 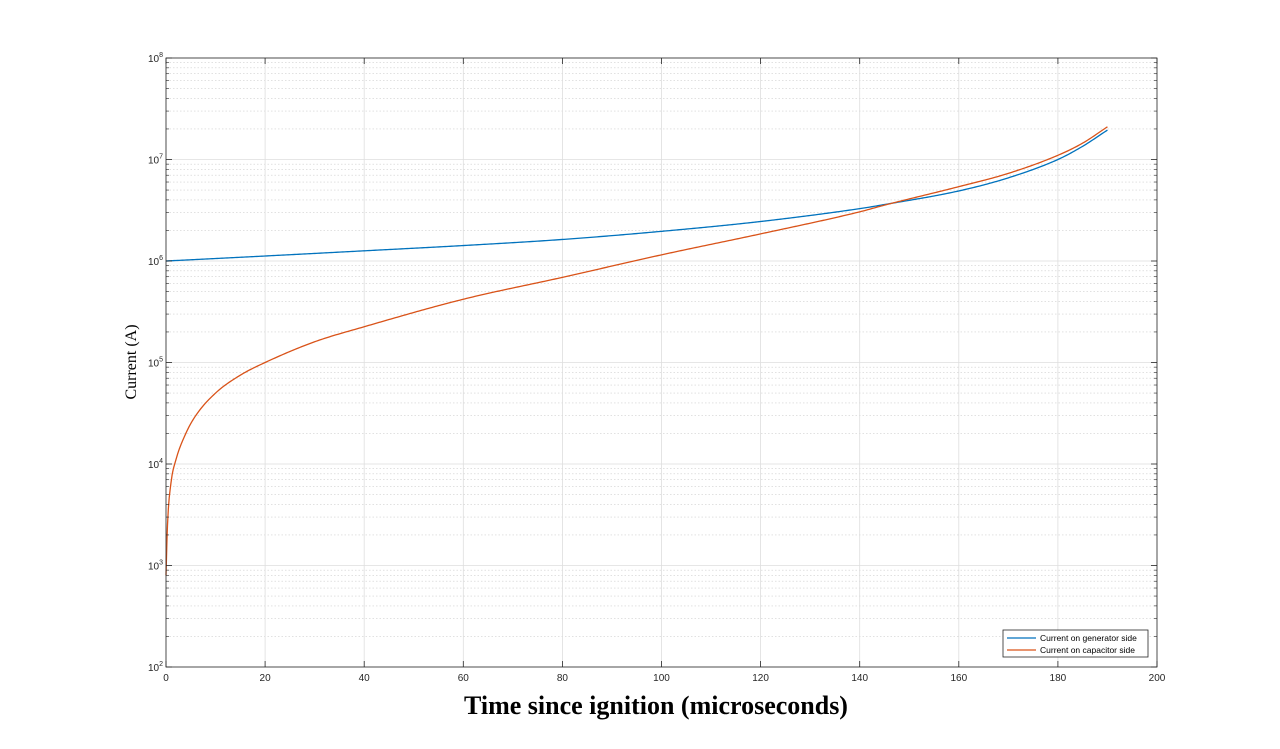 I want to click on x-tick-label: 20, so click(x=266, y=678).